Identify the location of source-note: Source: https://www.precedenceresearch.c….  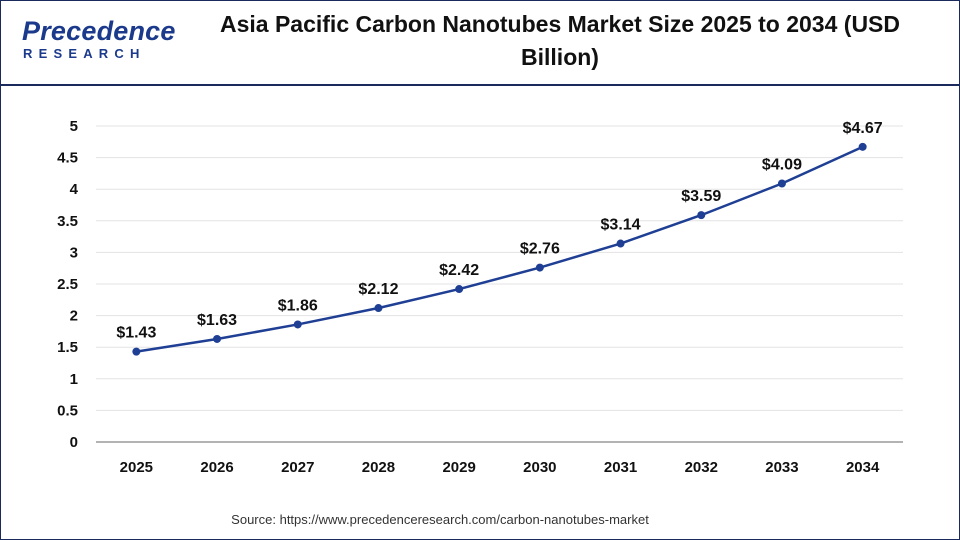
(440, 519).